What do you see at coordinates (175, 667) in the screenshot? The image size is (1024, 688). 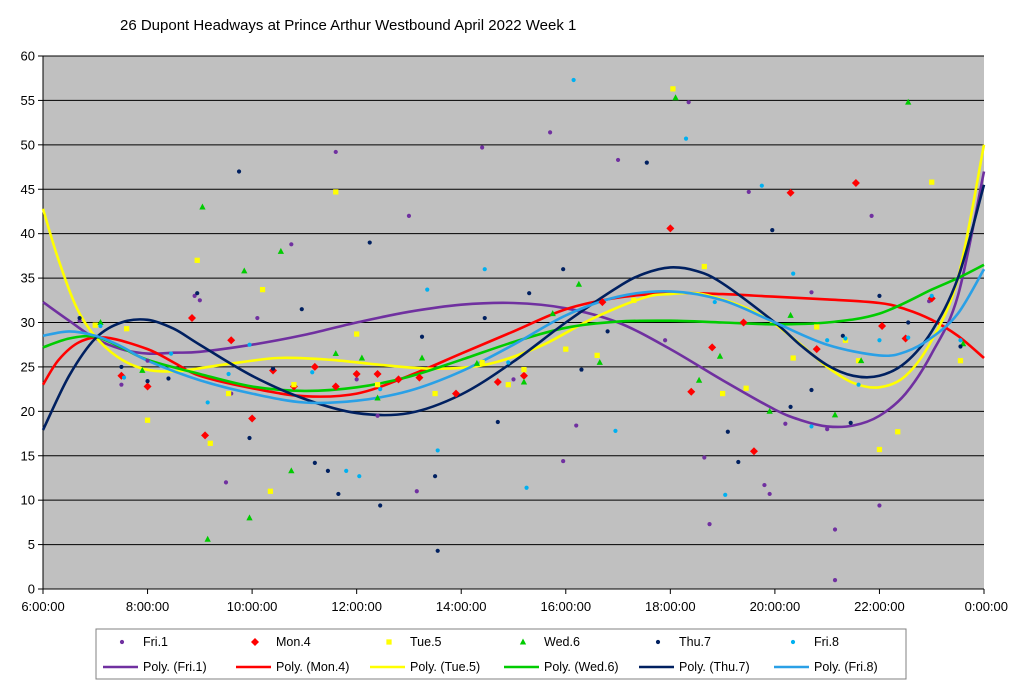 I see `legend-label-trend-1: Poly. (Fri.1)` at bounding box center [175, 667].